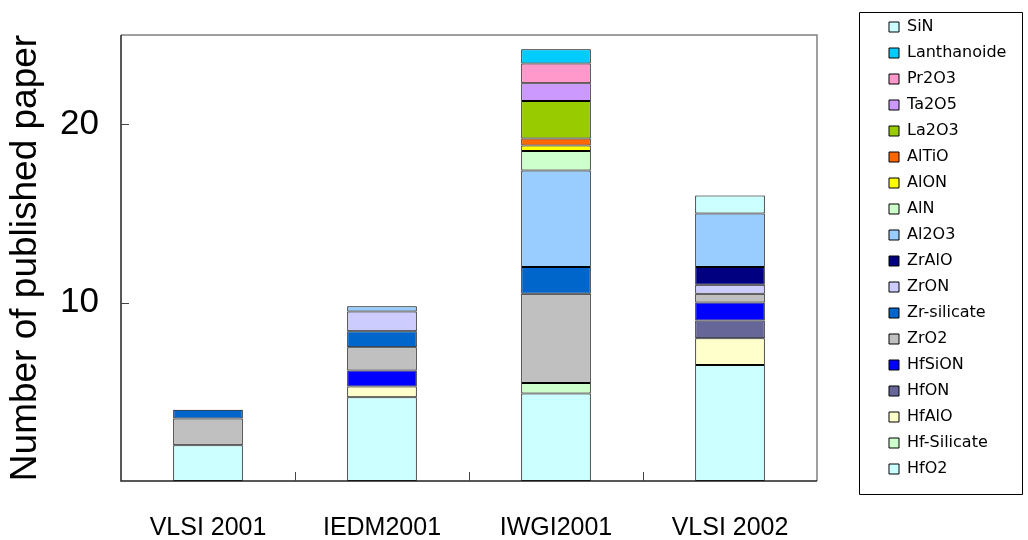 The height and width of the screenshot is (540, 1028). What do you see at coordinates (927, 338) in the screenshot?
I see `legend-label: ZrO2` at bounding box center [927, 338].